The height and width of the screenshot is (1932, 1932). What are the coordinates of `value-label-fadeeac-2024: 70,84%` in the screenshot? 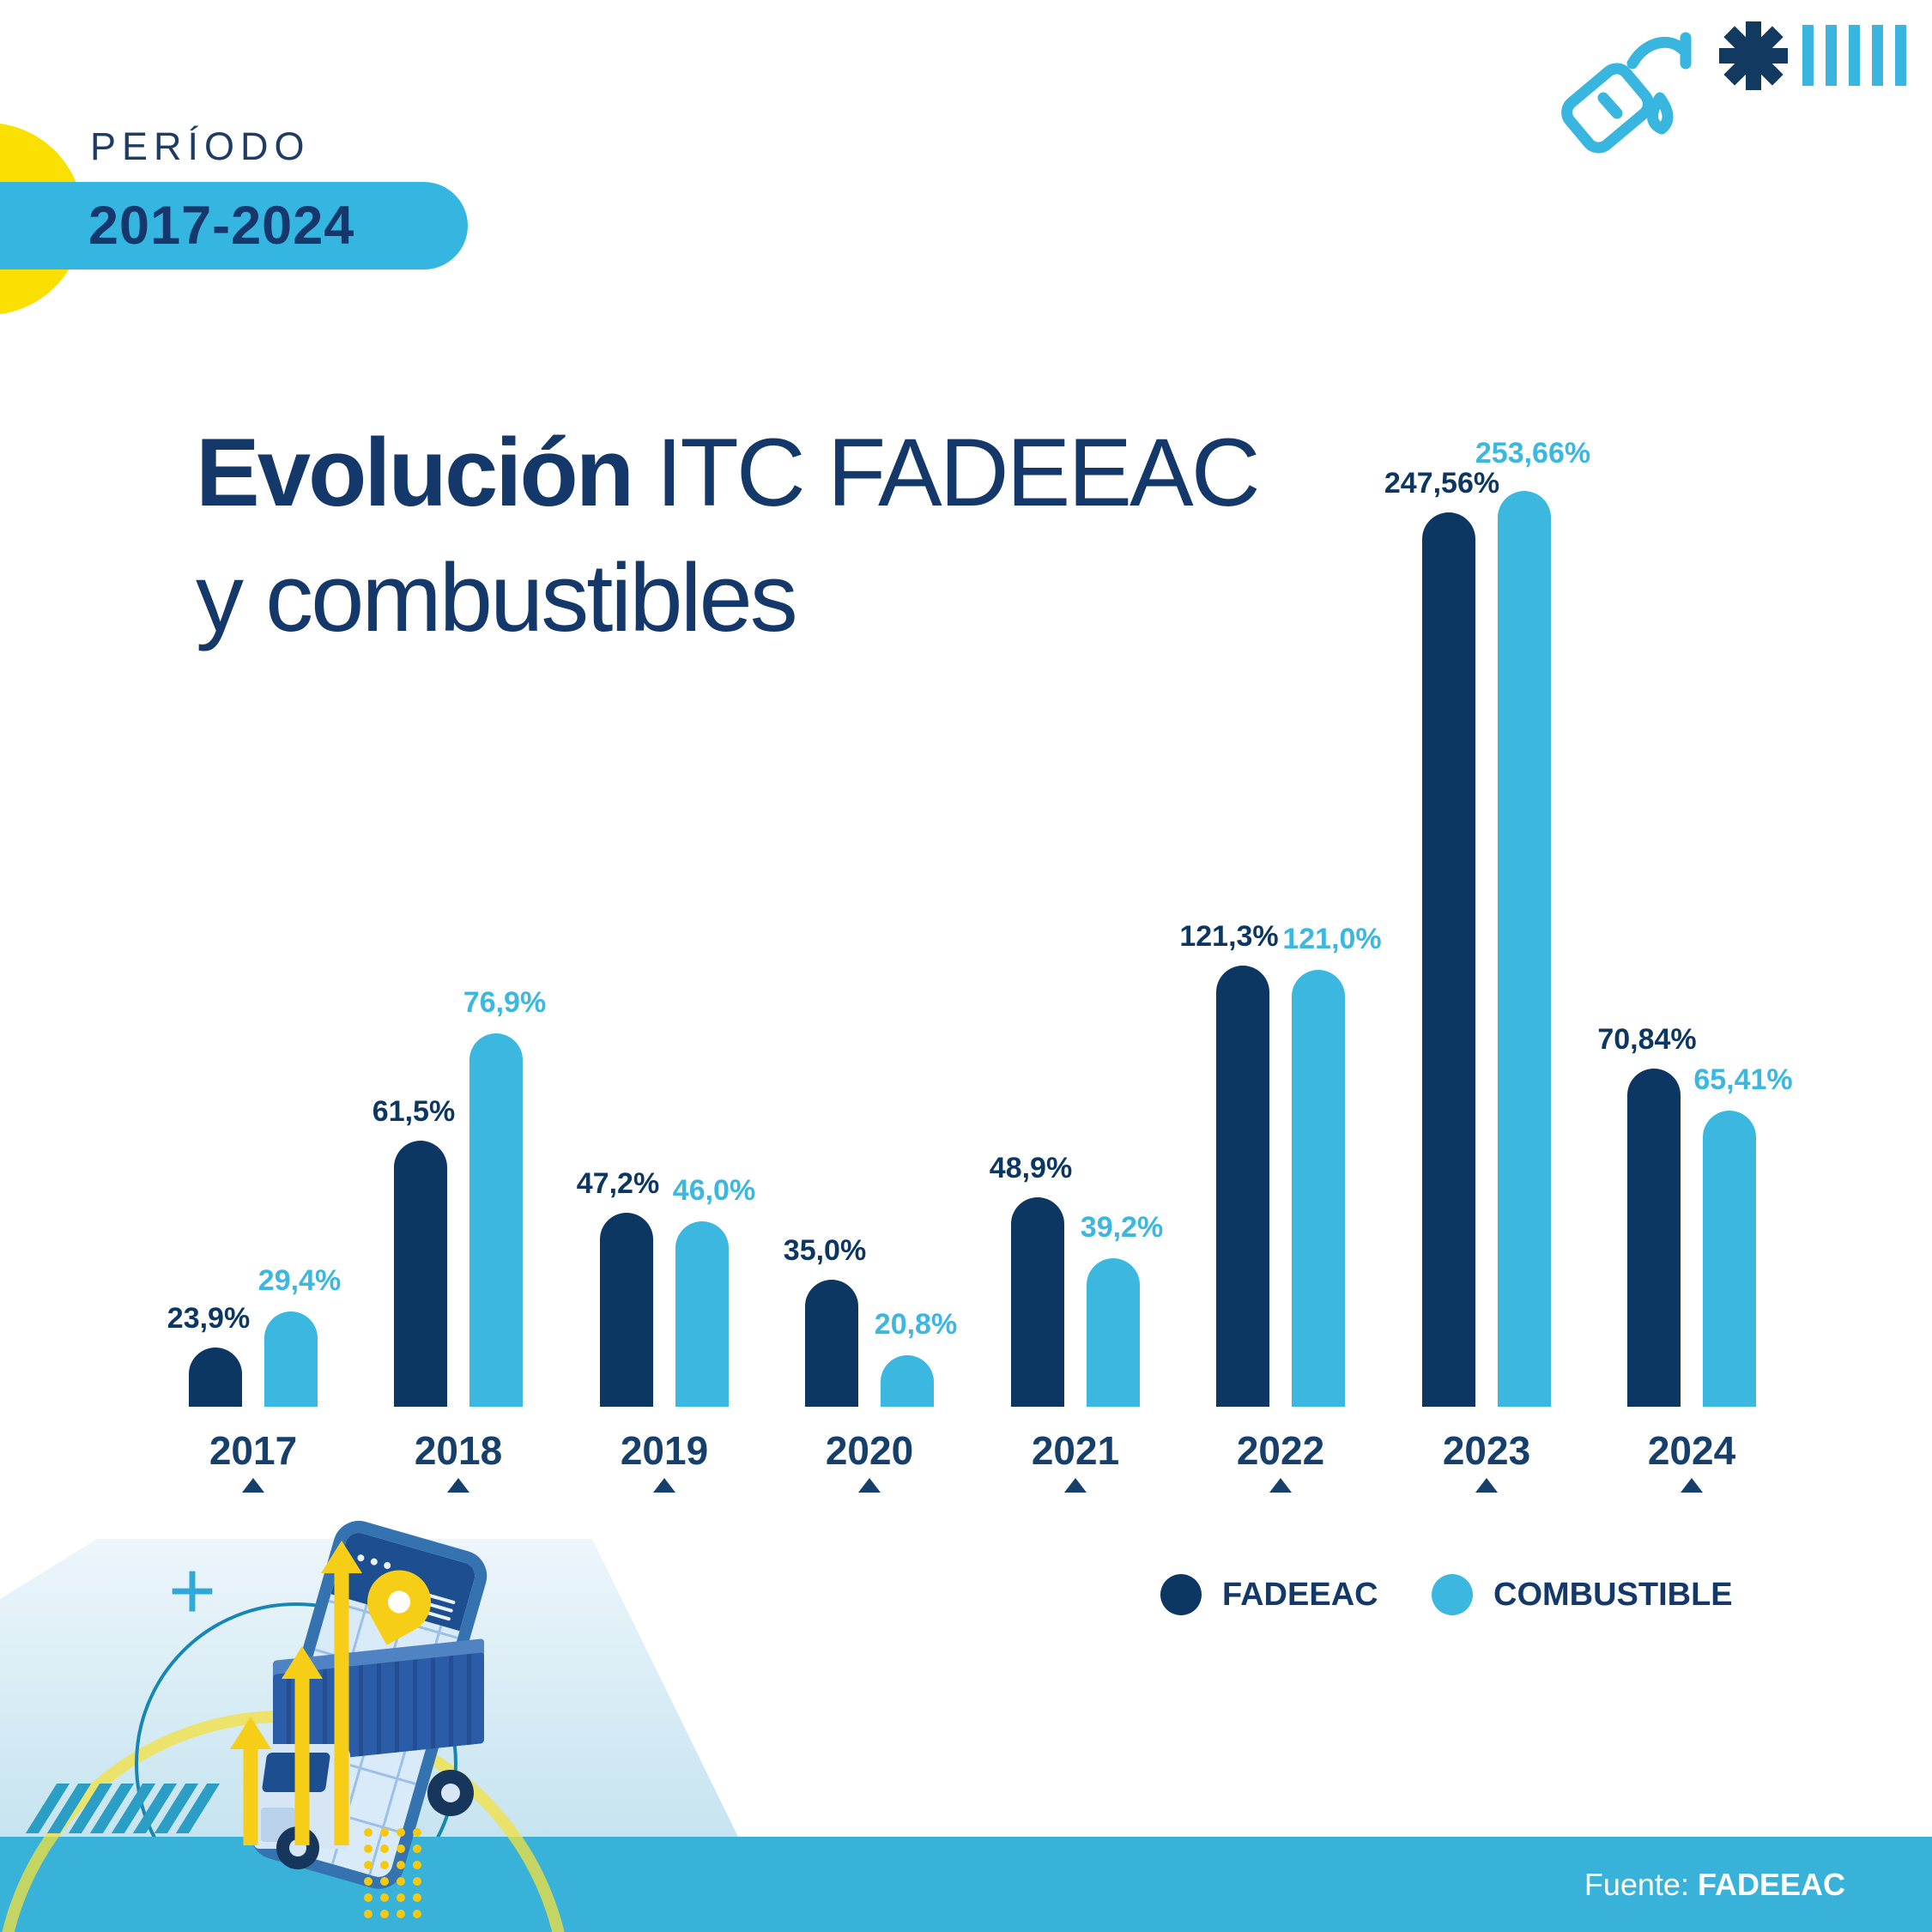 It's located at (1647, 1039).